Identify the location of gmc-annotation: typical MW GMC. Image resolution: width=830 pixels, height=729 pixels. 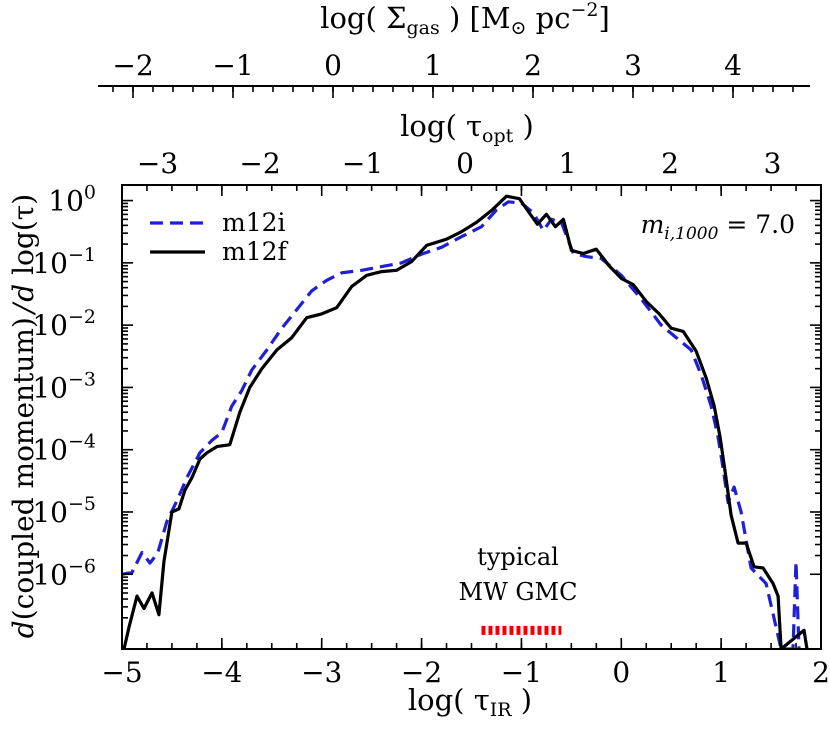
(518, 589).